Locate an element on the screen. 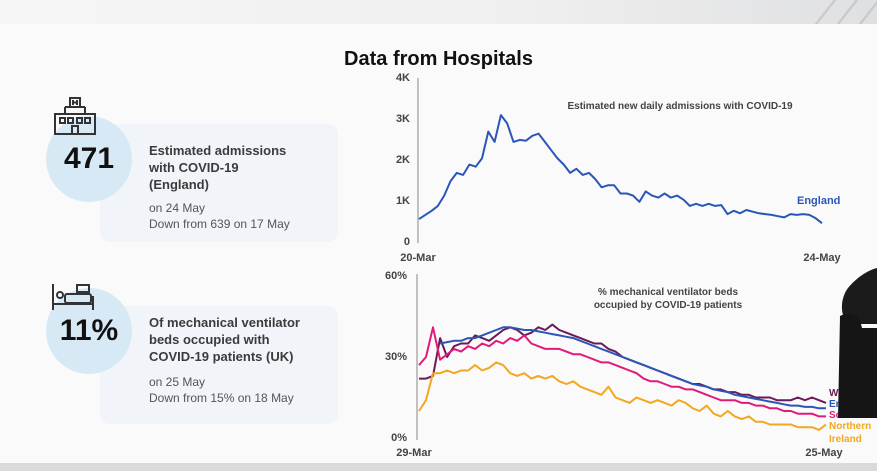 The width and height of the screenshot is (877, 471). y-tick-label: 1K is located at coordinates (403, 201).